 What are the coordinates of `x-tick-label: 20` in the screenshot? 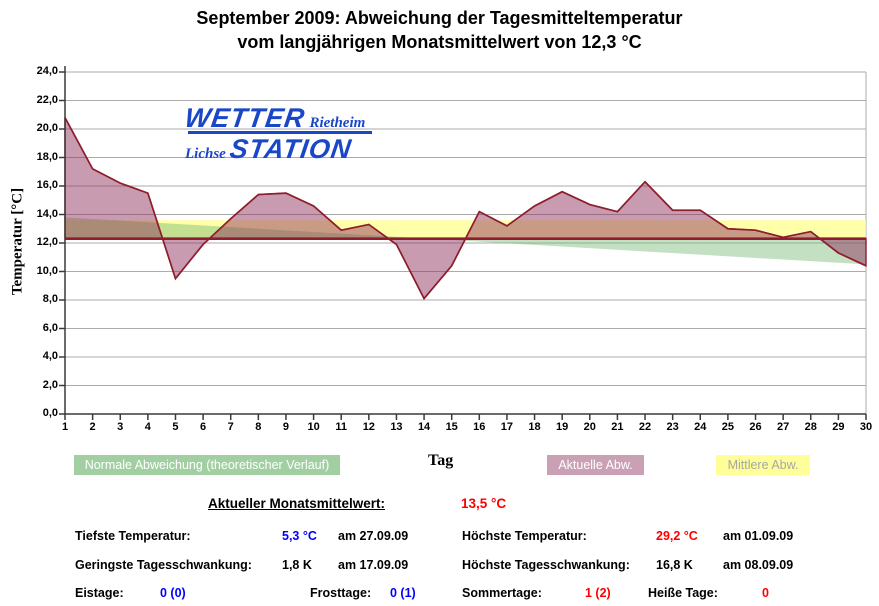 It's located at (589, 427).